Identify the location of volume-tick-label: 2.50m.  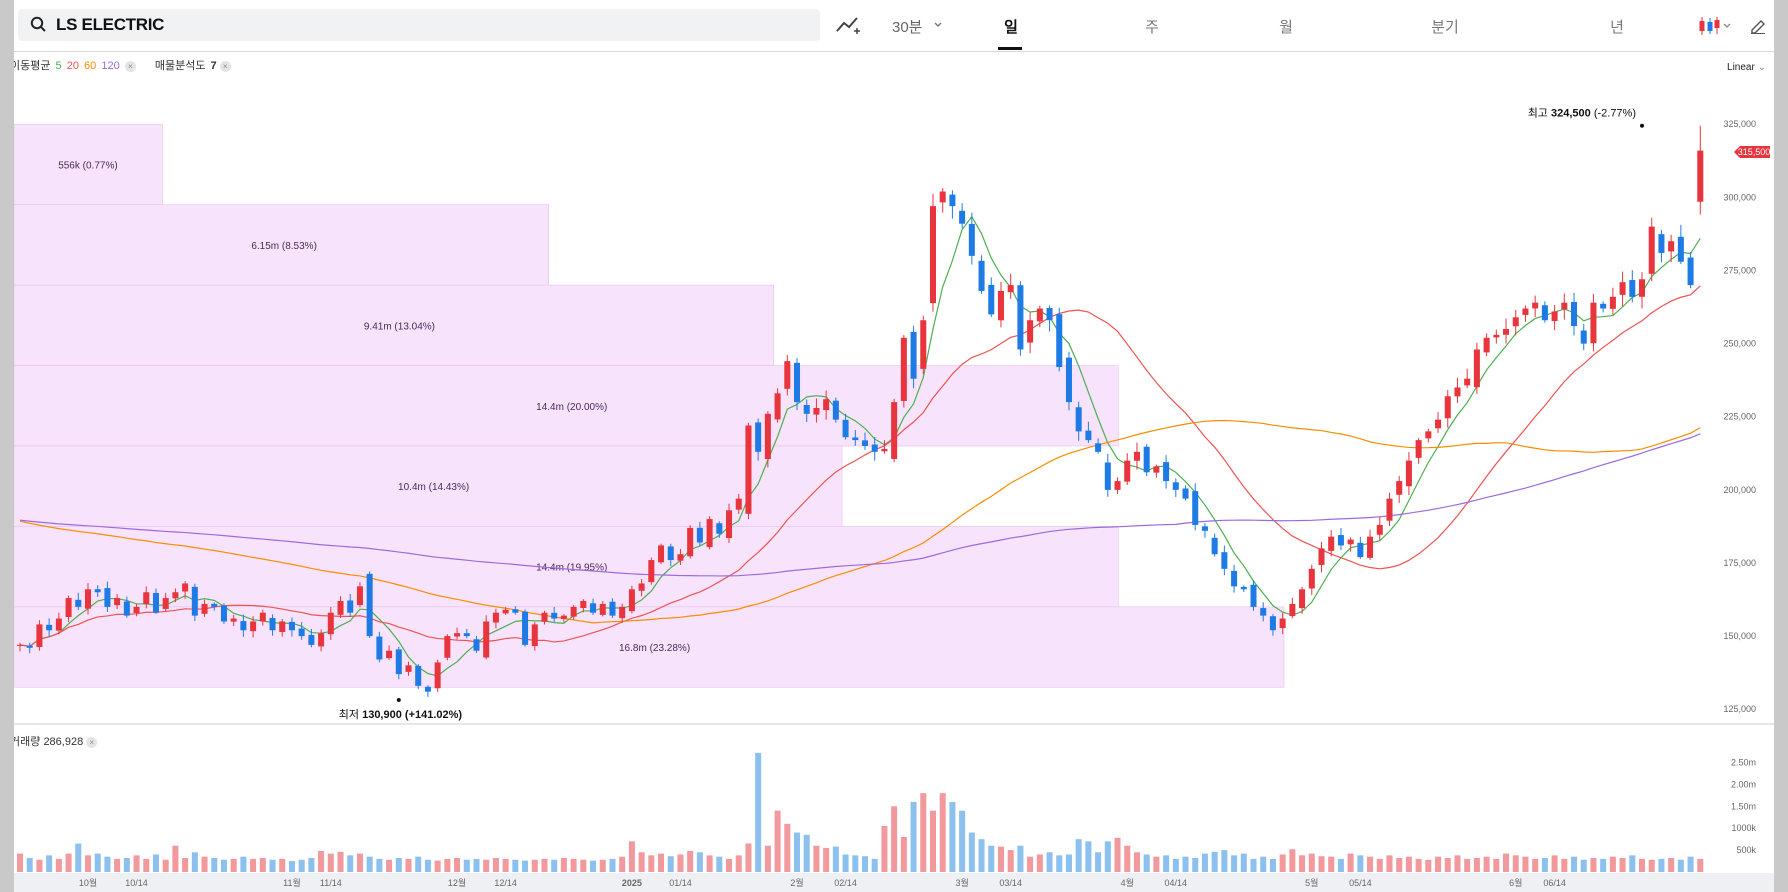
(1743, 763).